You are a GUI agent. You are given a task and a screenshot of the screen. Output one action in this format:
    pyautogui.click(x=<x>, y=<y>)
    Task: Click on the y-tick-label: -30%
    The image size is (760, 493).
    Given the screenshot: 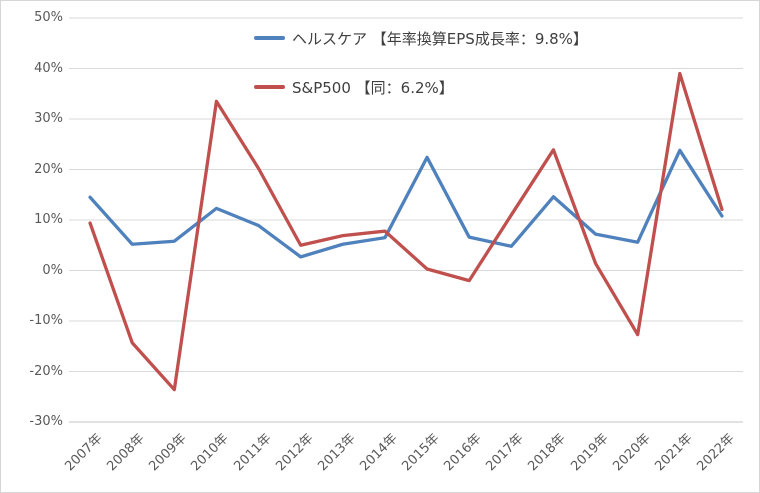 What is the action you would take?
    pyautogui.click(x=46, y=421)
    